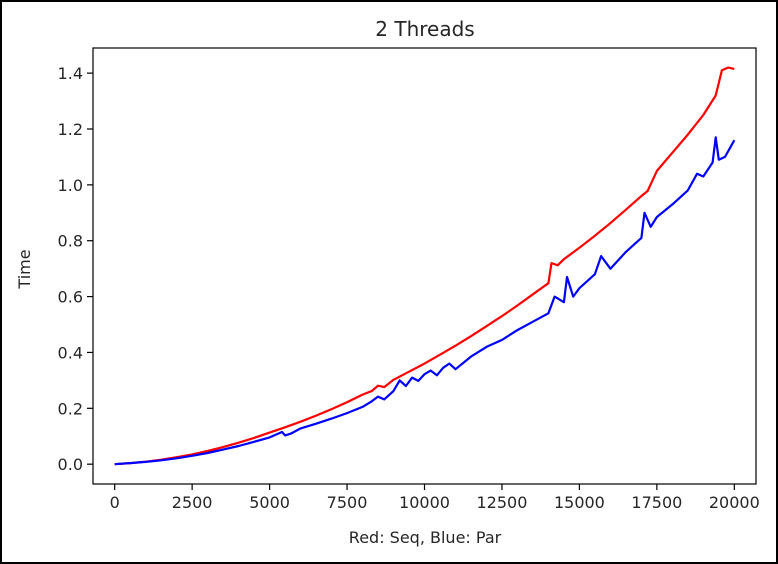 This screenshot has height=564, width=778. I want to click on x-tick-label: 0, so click(115, 502).